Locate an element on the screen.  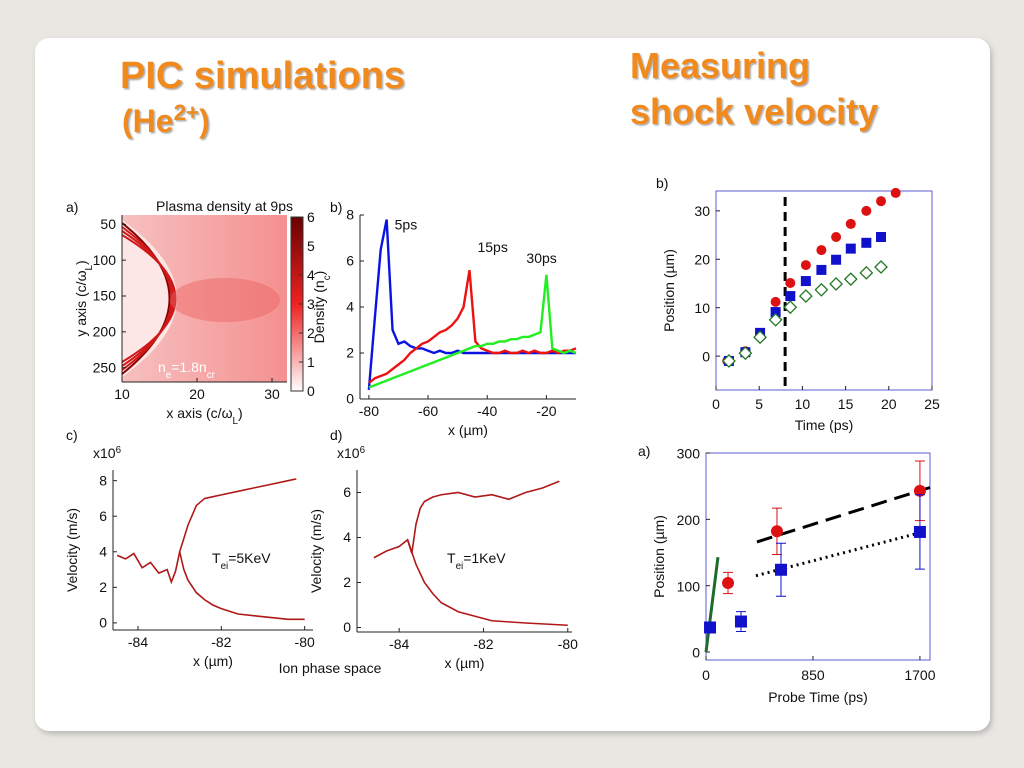
text-part: =5KeV is located at coordinates (249, 558).